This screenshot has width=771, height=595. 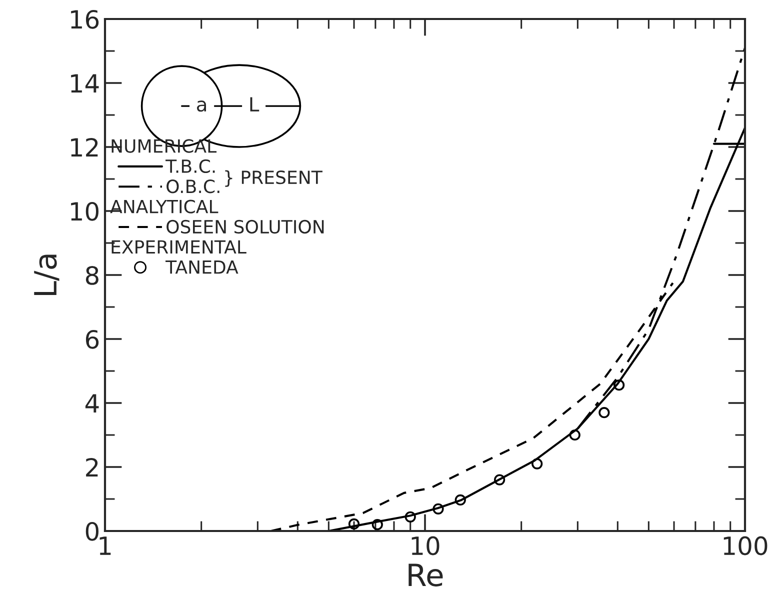 I want to click on legend-label: OSEEN SOLUTION, so click(x=245, y=227).